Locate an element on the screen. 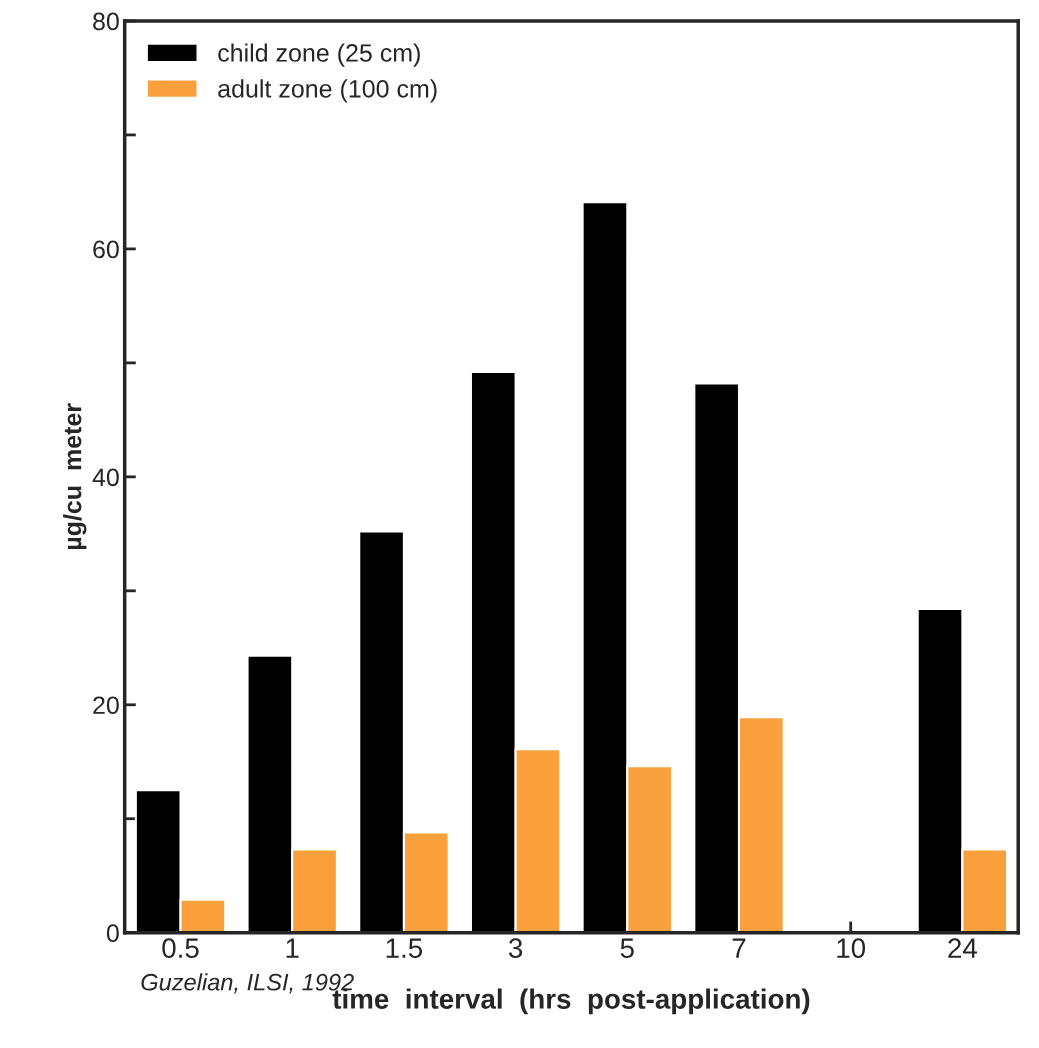  x-tick-label: 3 is located at coordinates (515, 948).